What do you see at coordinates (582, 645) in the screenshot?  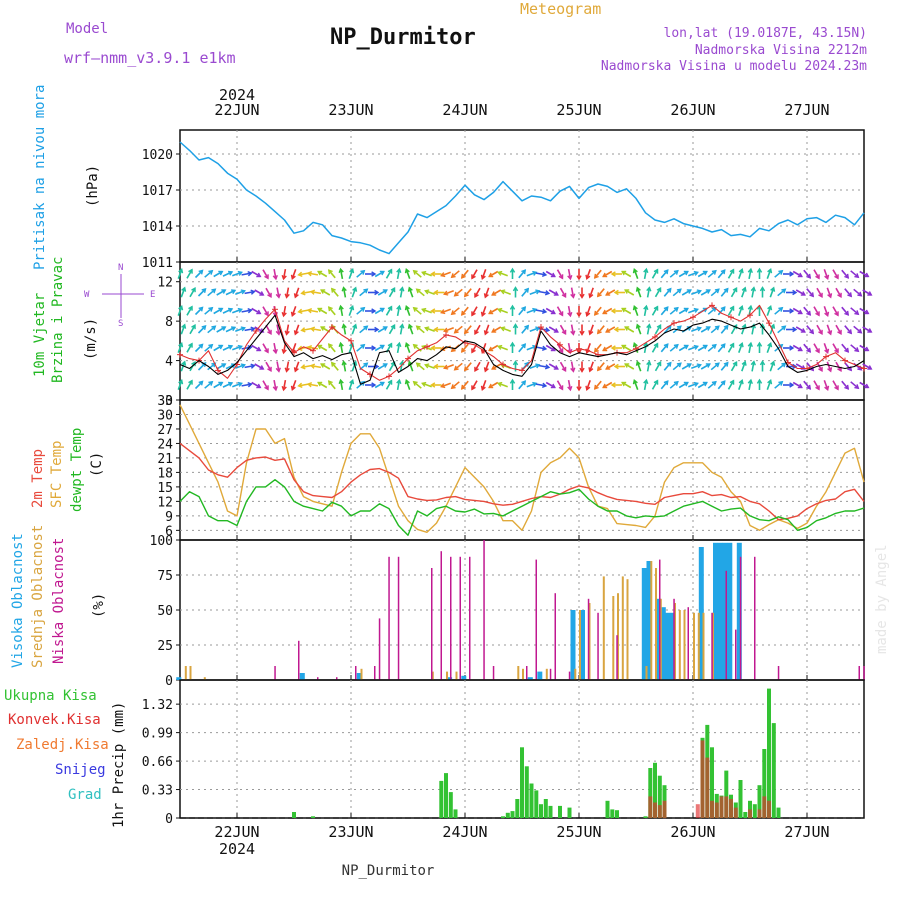 I see `cloud-bar-high` at bounding box center [582, 645].